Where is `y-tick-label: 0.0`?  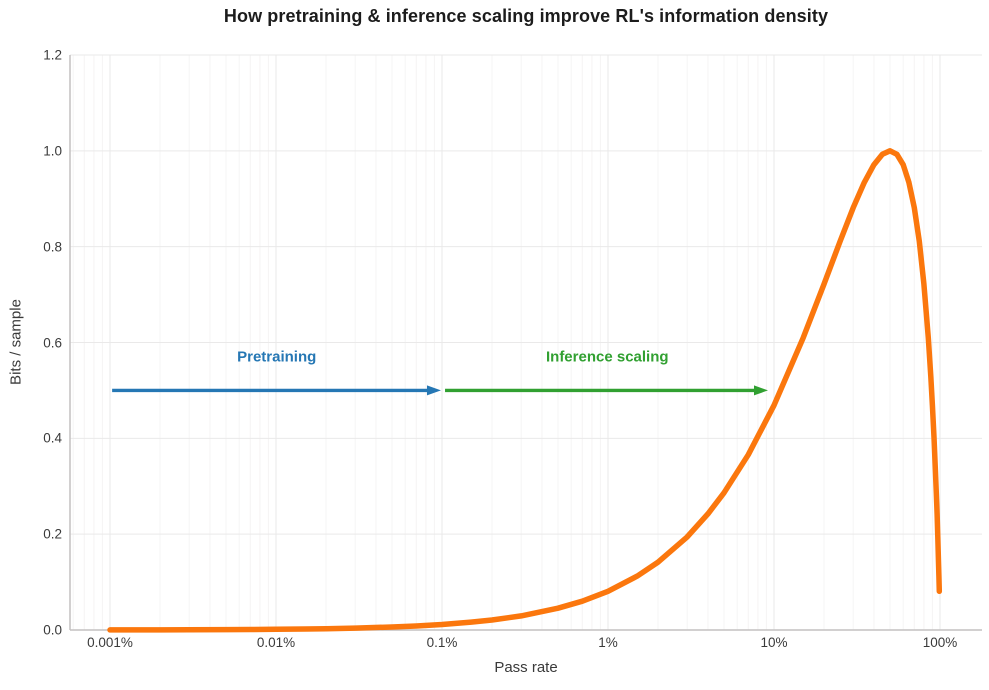 y-tick-label: 0.0 is located at coordinates (52, 630).